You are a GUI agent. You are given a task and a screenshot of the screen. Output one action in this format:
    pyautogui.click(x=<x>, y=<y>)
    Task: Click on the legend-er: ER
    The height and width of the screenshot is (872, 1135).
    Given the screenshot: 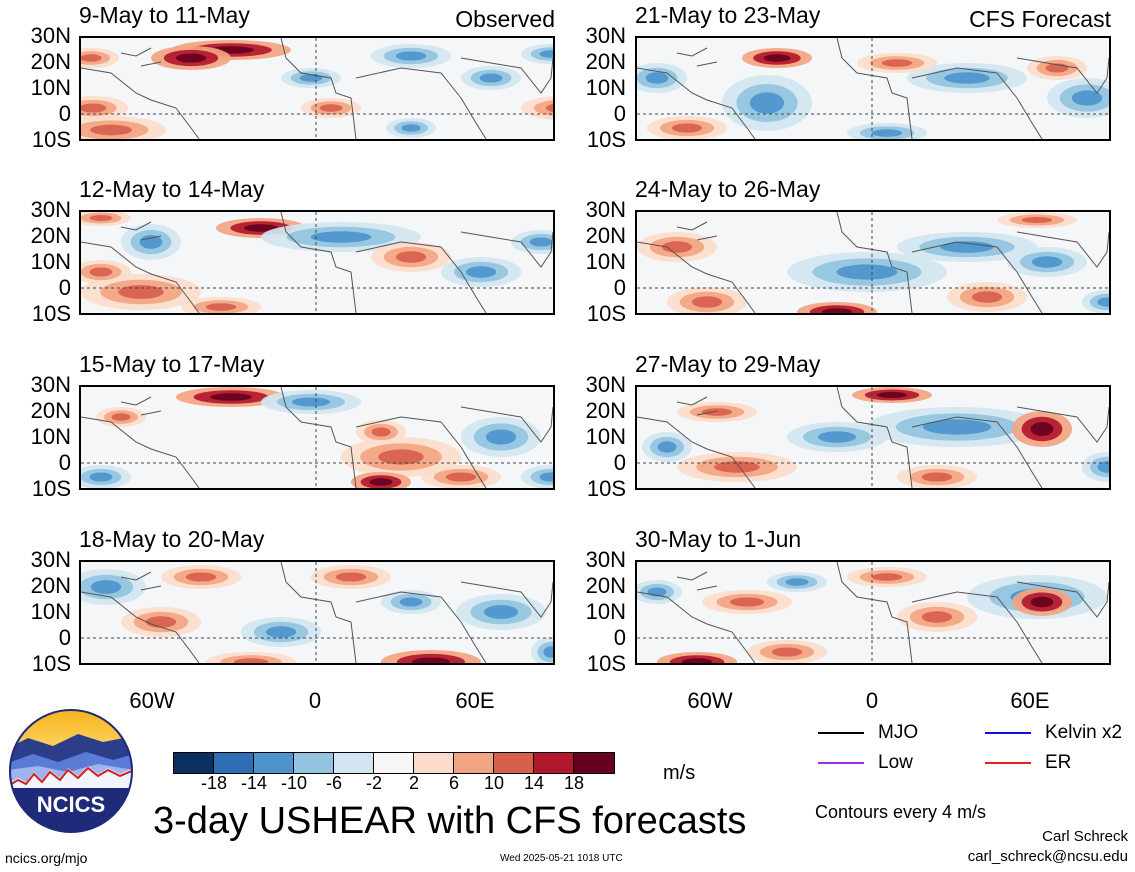 What is the action you would take?
    pyautogui.click(x=1028, y=763)
    